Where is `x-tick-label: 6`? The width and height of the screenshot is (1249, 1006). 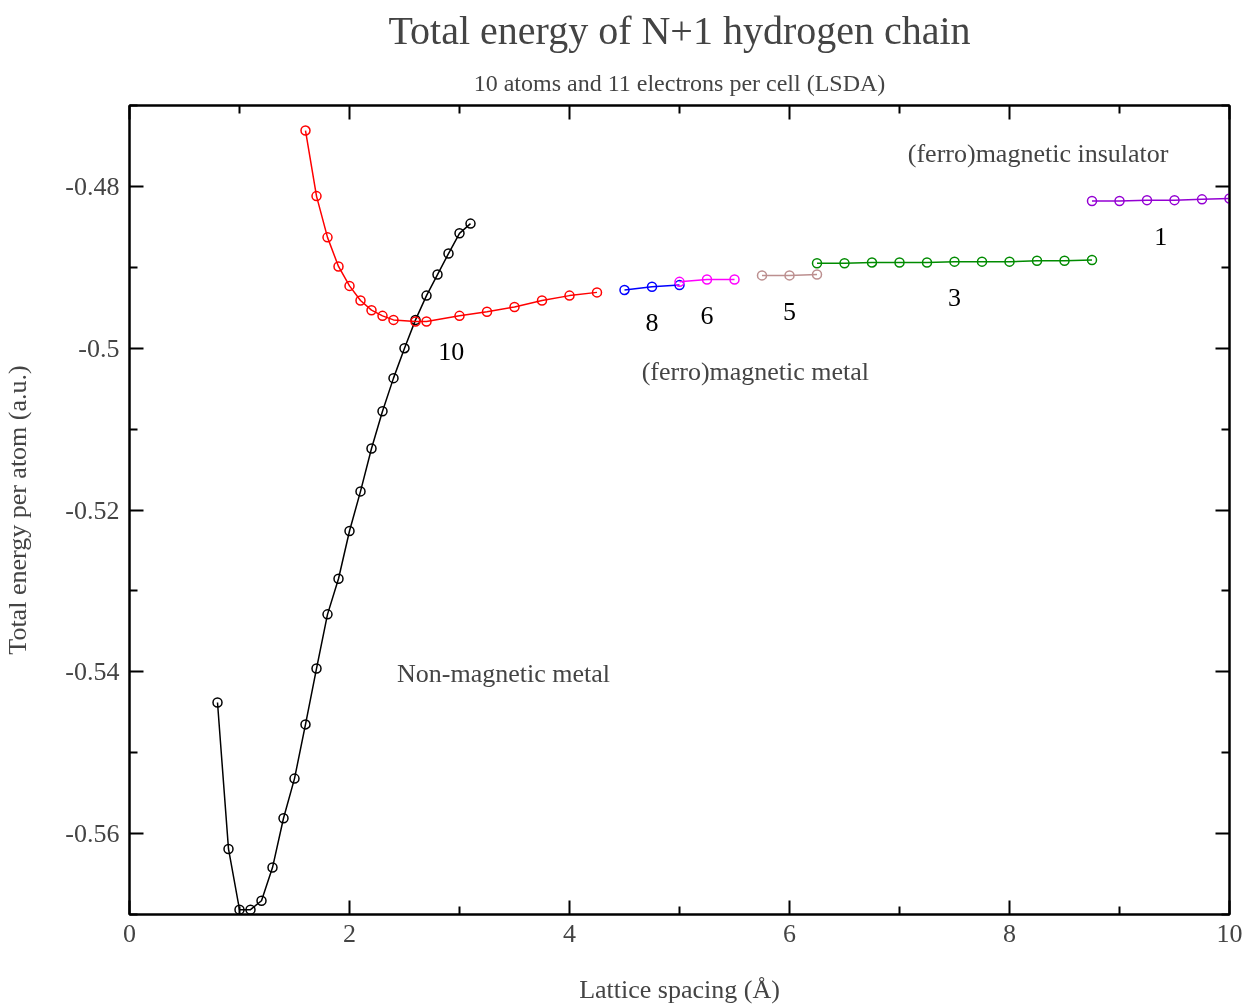
x-tick-label: 6 is located at coordinates (789, 933).